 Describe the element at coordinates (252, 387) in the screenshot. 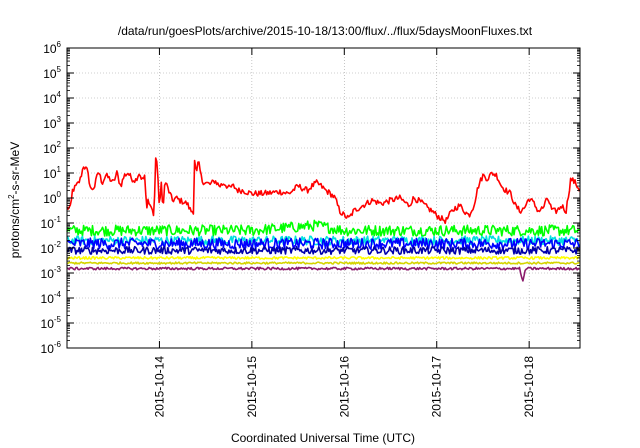

I see `x-tick-label: 2015-10-15` at that location.